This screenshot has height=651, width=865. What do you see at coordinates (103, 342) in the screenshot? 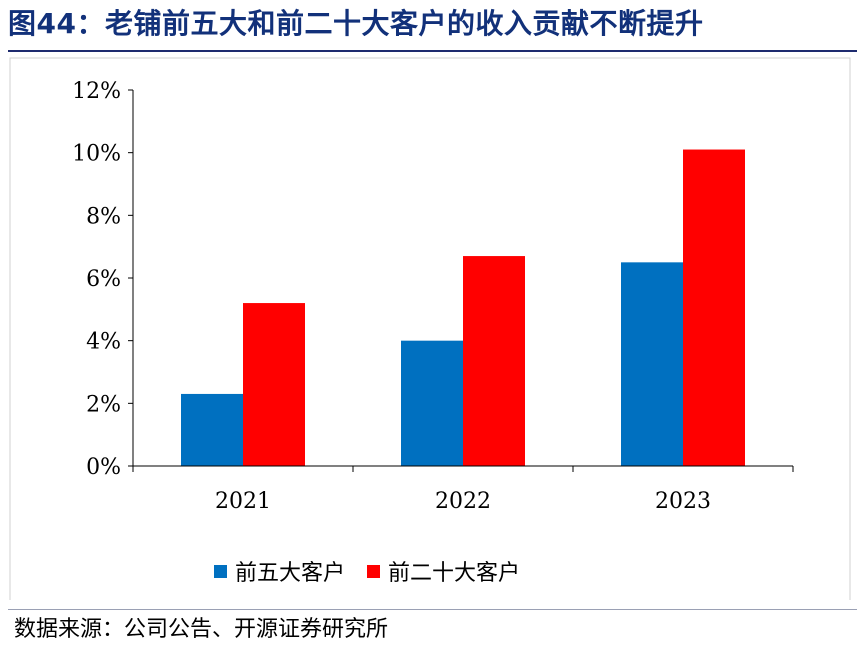
I see `y-tick-label: 4%` at bounding box center [103, 342].